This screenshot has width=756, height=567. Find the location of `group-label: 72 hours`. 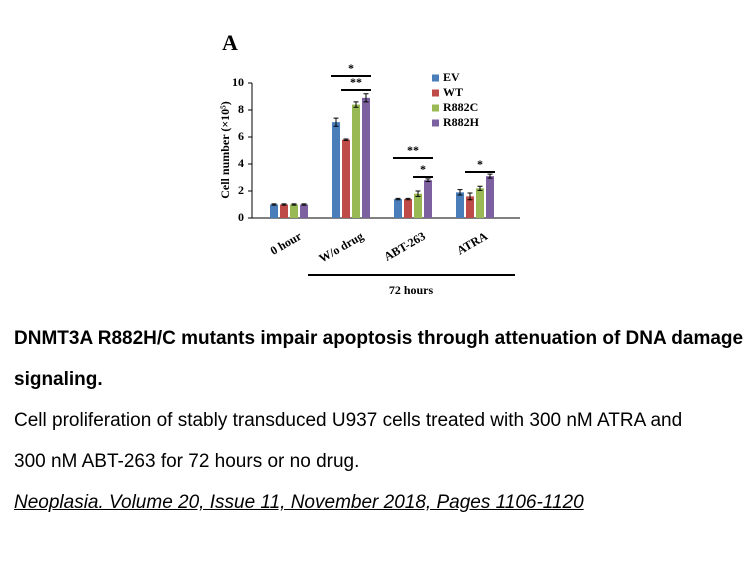

group-label: 72 hours is located at coordinates (411, 290).